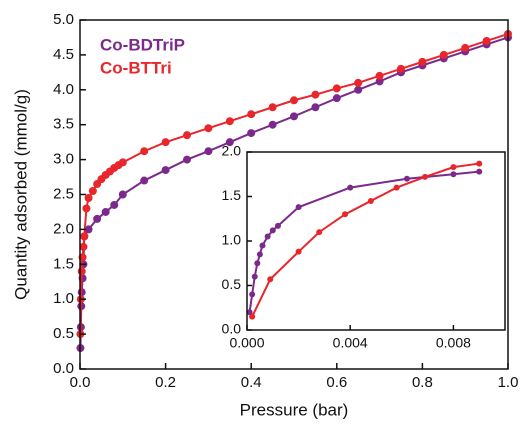 The image size is (521, 429). I want to click on y-tick-label: 4.0, so click(63, 89).